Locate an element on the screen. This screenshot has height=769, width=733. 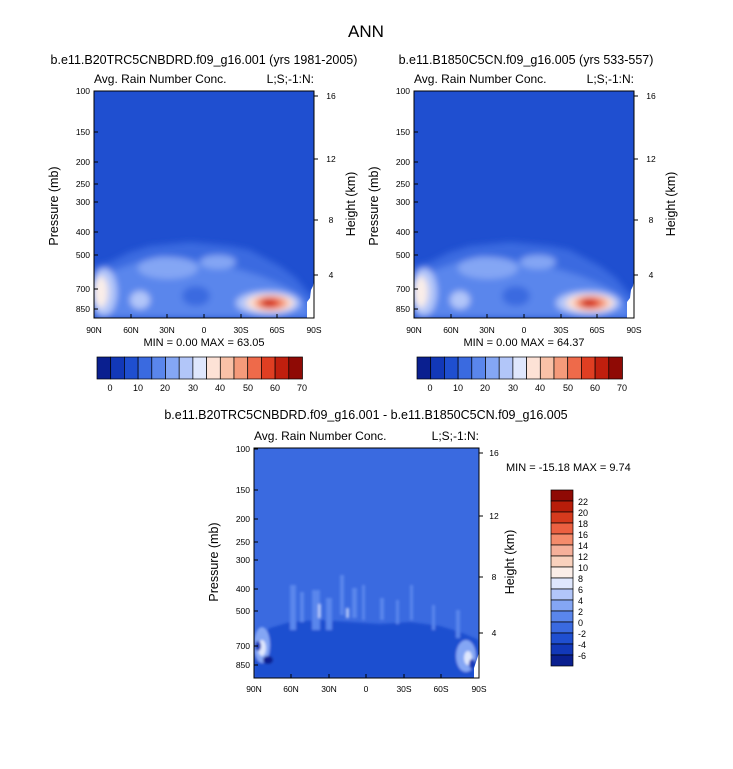
panel-3-colorbar-label: 22 is located at coordinates (583, 502).